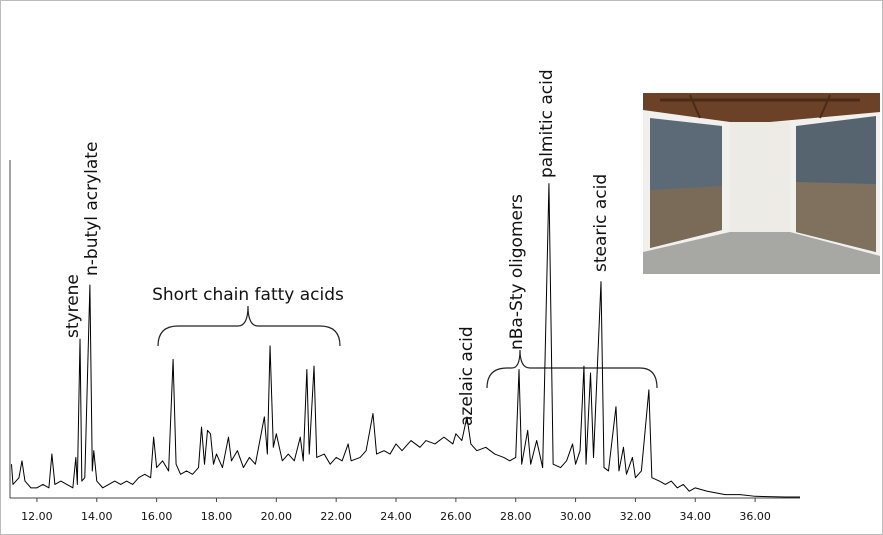 This screenshot has height=535, width=883. I want to click on peak-annotation: nBa-Sty oligomers, so click(517, 272).